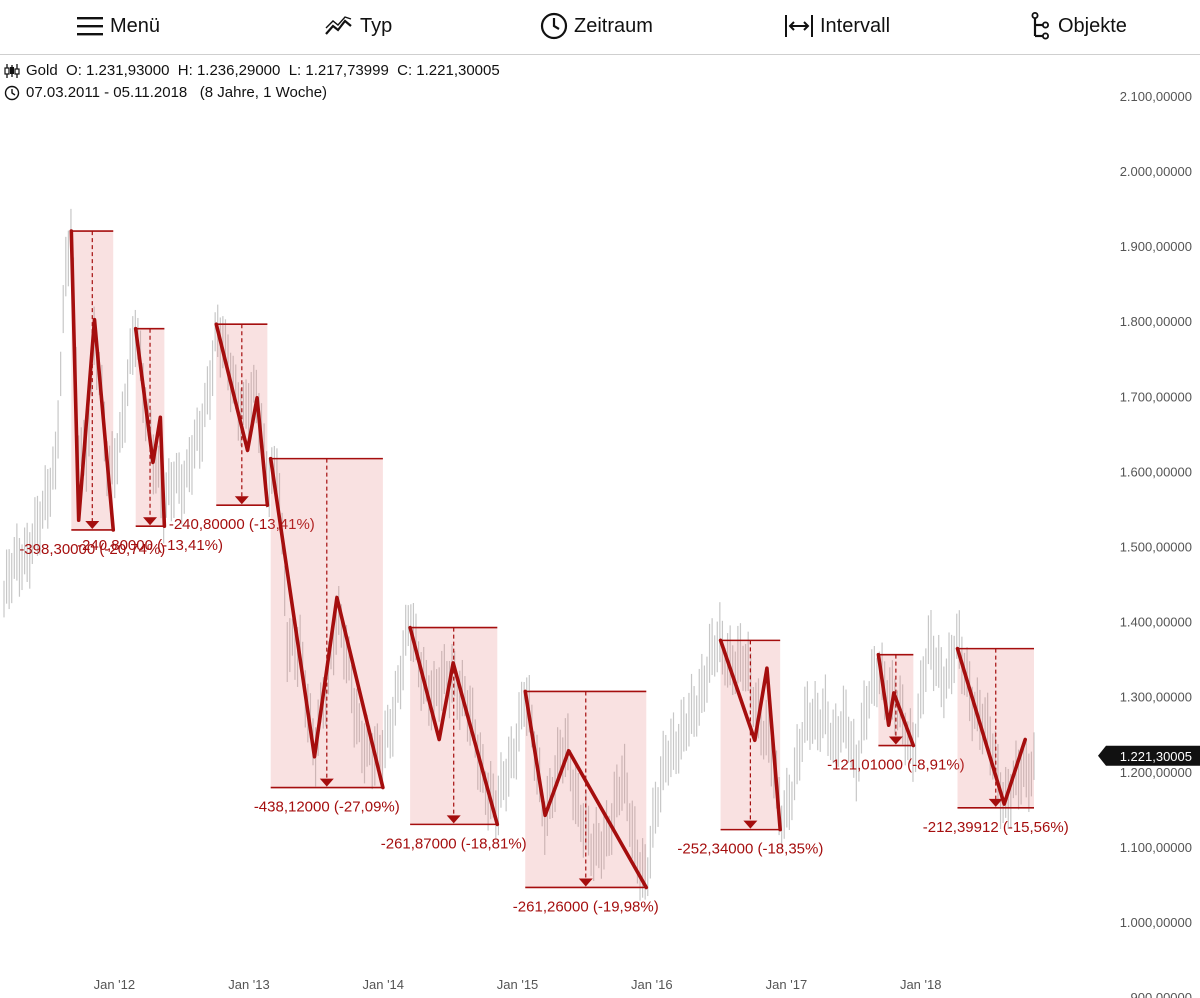 Image resolution: width=1200 pixels, height=998 pixels. Describe the element at coordinates (1156, 547) in the screenshot. I see `y-tick-label: 1.500,00000` at that location.